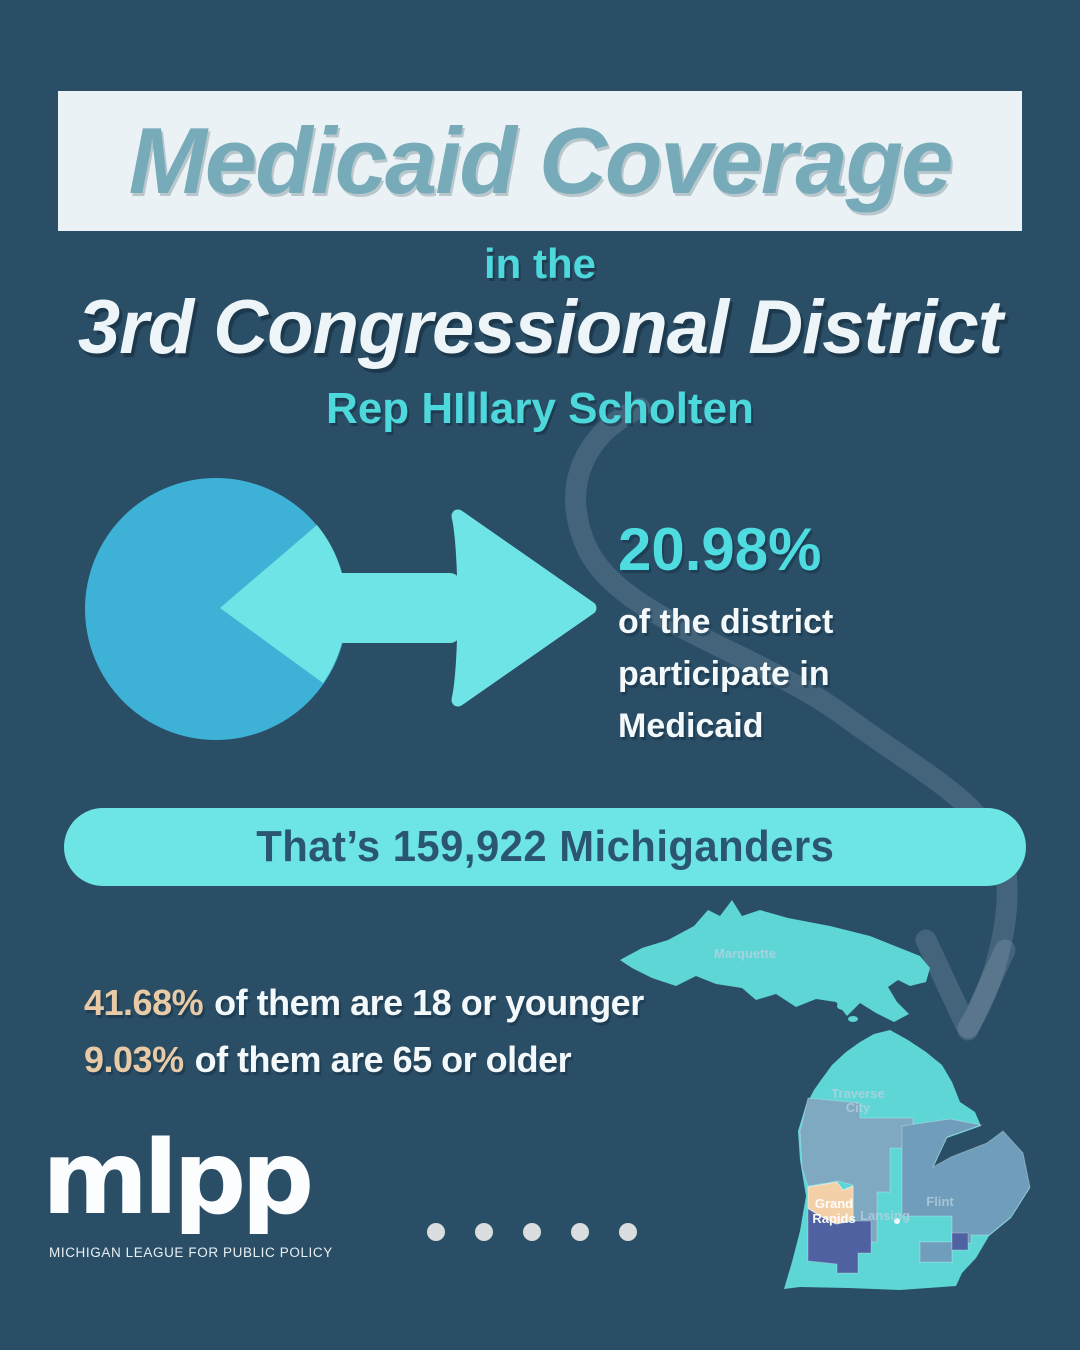 The image size is (1080, 1350). I want to click on representative-name: Rep HIllary Scholten, so click(540, 408).